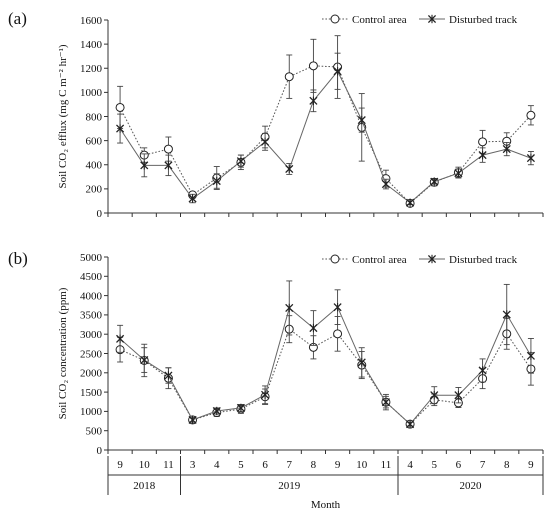 The image size is (550, 514). What do you see at coordinates (325, 376) in the screenshot?
I see `series-line` at bounding box center [325, 376].